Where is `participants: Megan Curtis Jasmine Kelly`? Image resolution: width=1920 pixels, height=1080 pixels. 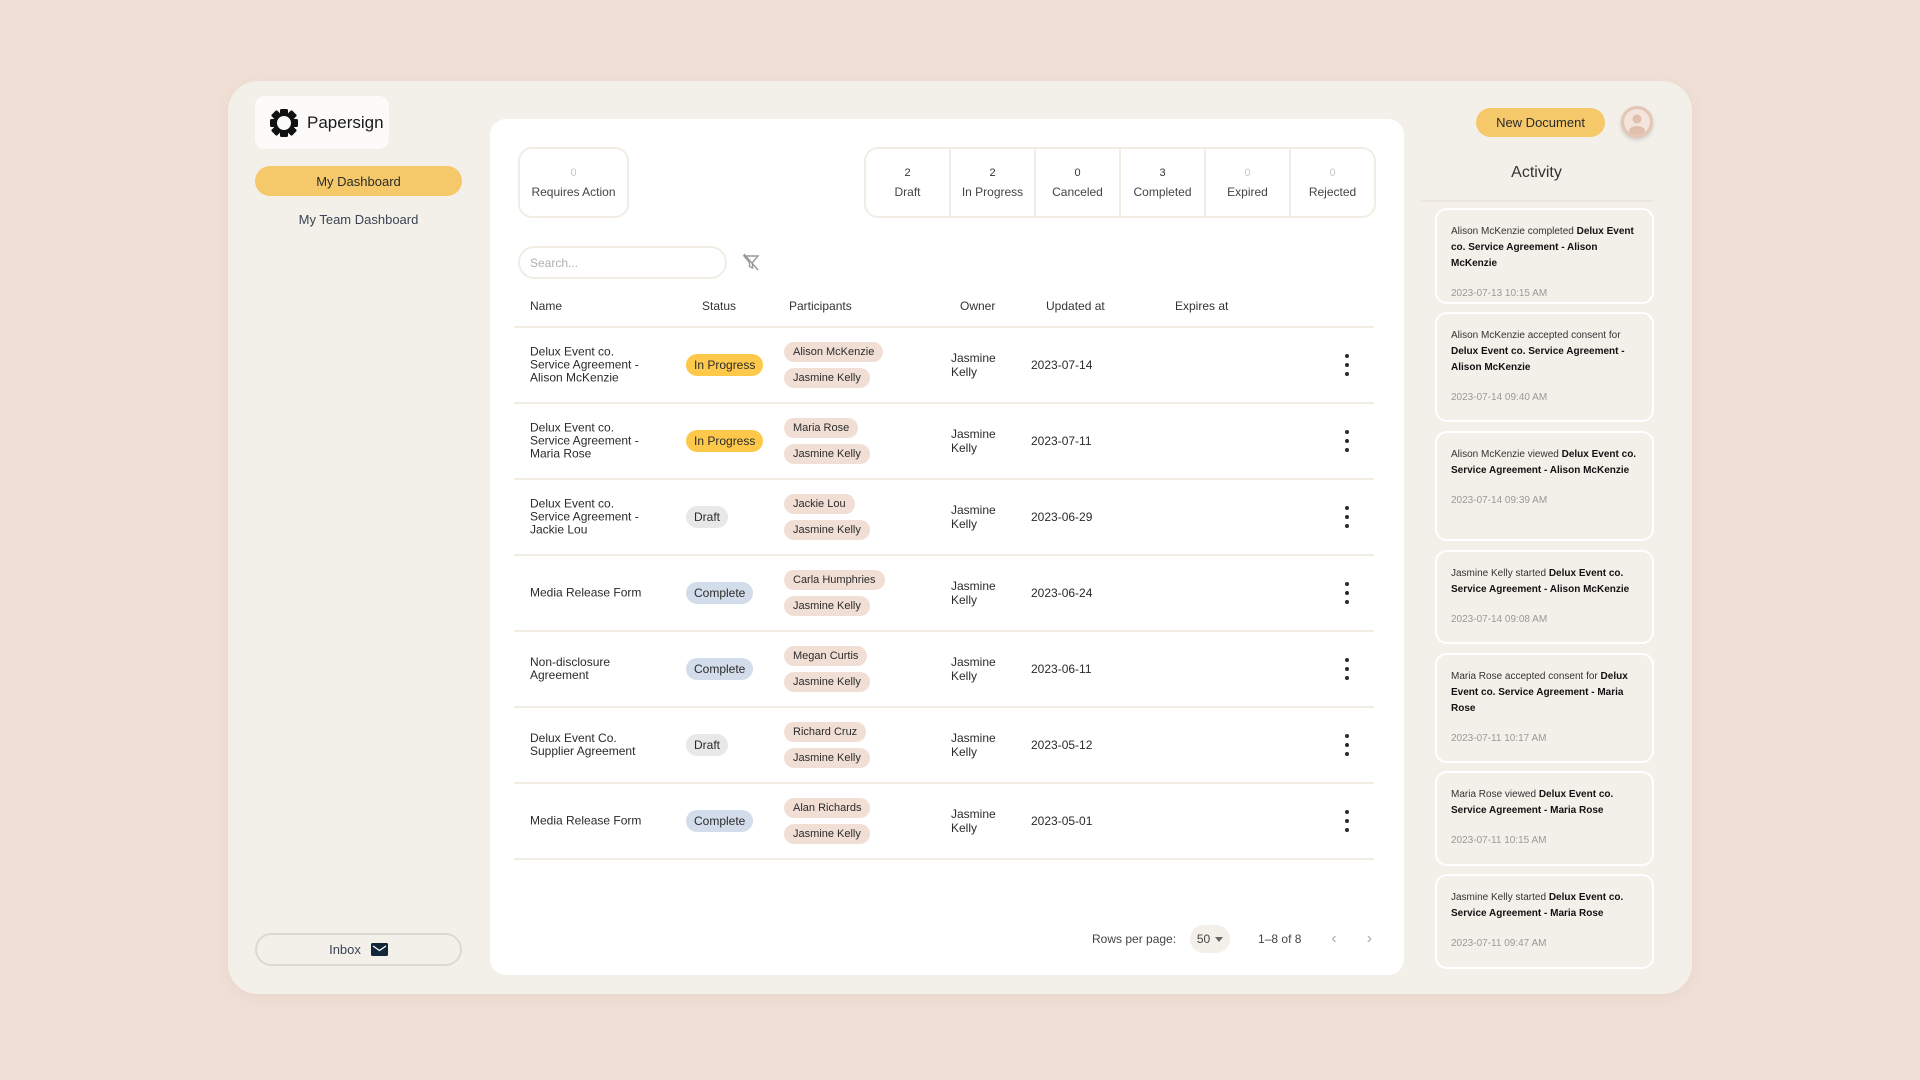
participants: Megan Curtis Jasmine Kelly is located at coordinates (827, 669).